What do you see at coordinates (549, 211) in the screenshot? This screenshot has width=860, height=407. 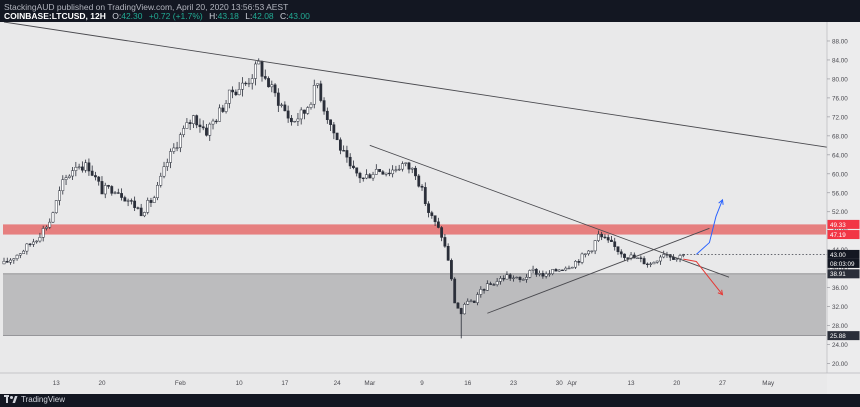 I see `descending-resistance-trendline` at bounding box center [549, 211].